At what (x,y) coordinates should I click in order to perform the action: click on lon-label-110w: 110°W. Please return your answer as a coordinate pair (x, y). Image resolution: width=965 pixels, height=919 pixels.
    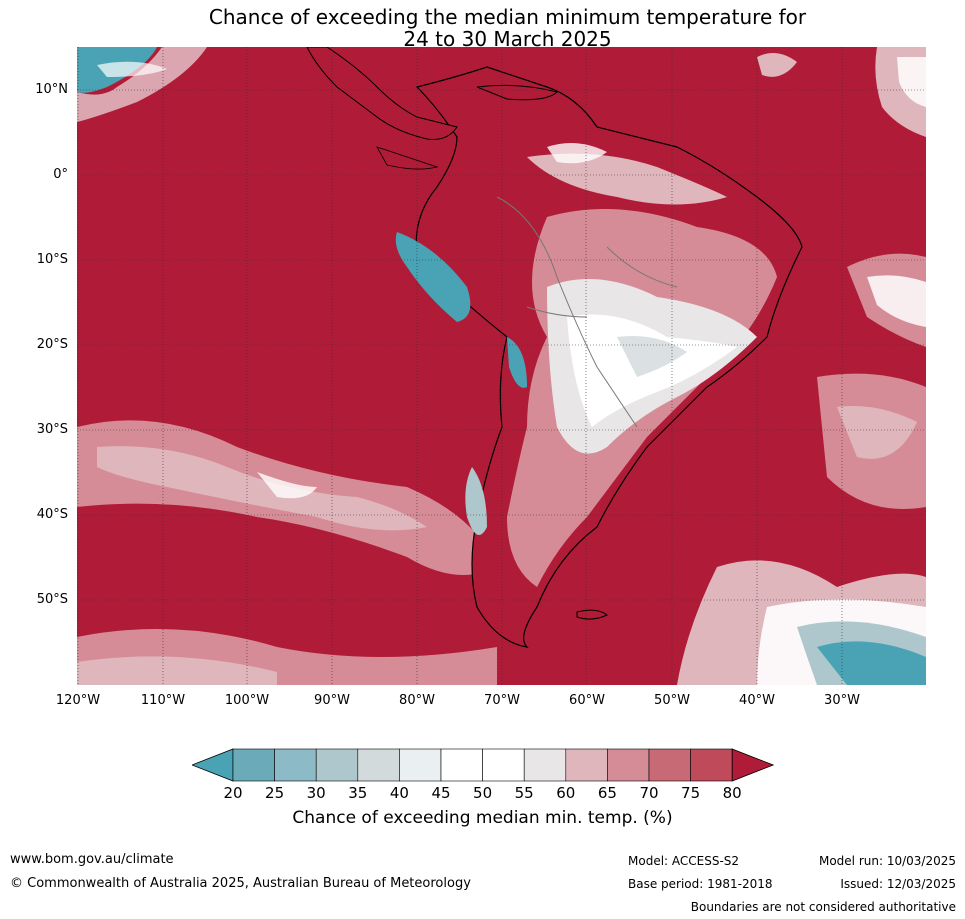
    Looking at the image, I should click on (163, 700).